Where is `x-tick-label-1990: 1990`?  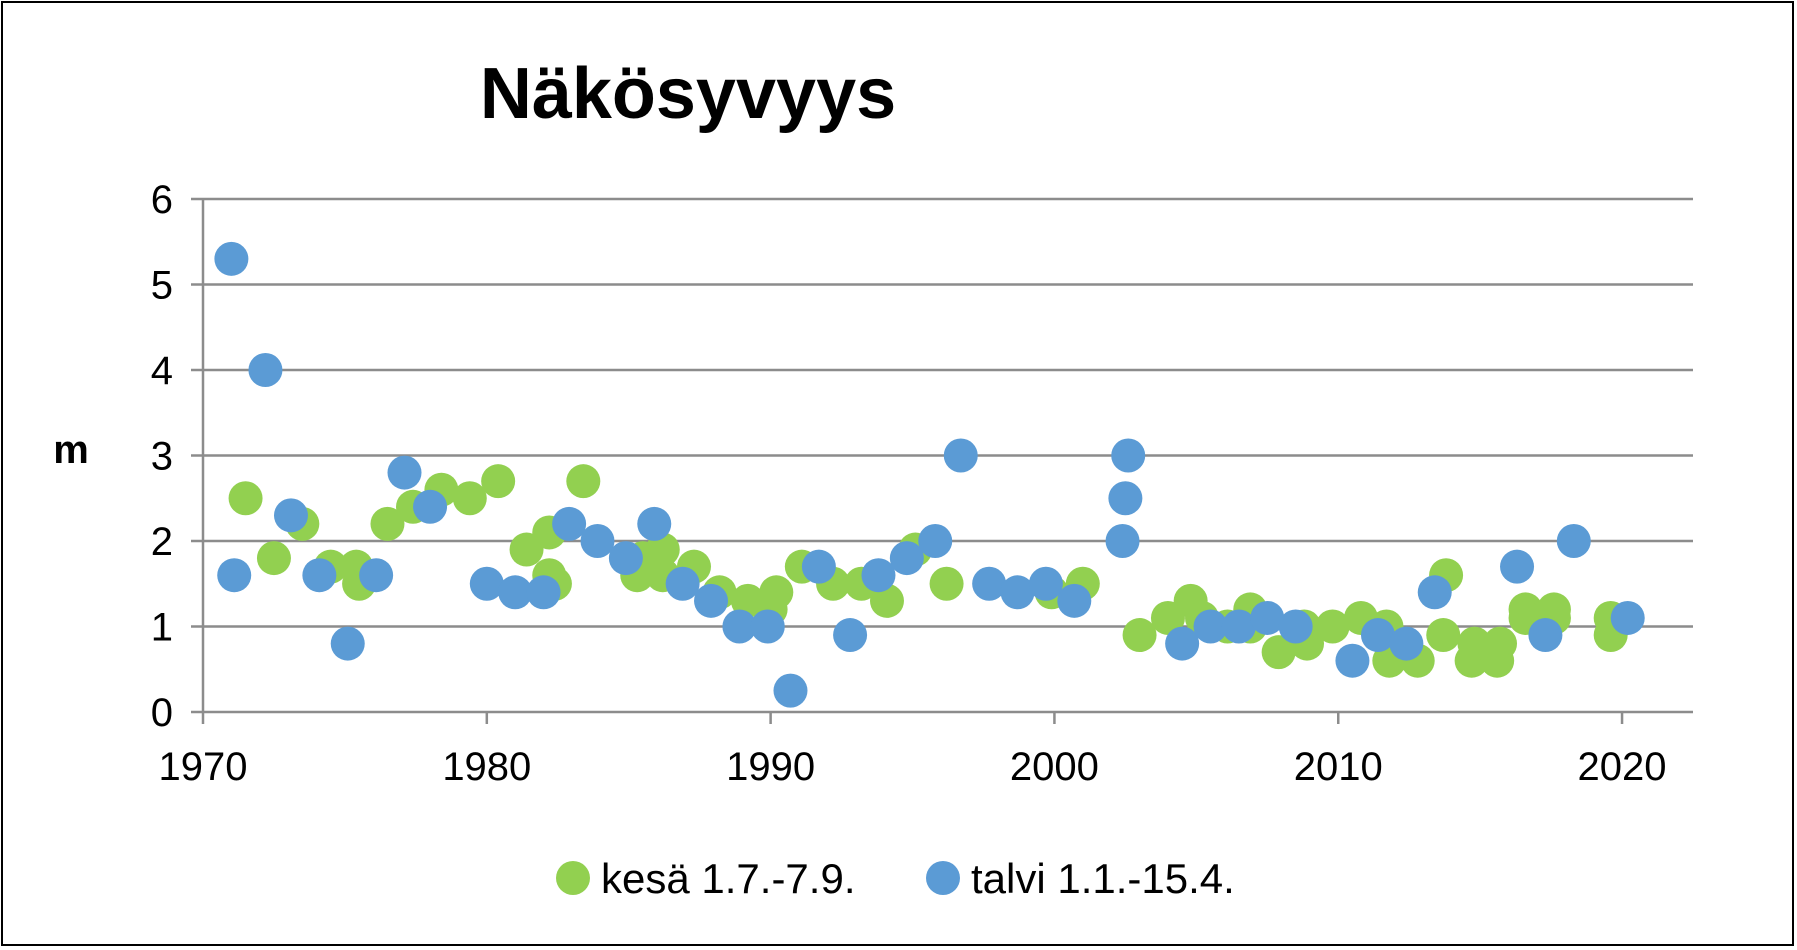 x-tick-label-1990: 1990 is located at coordinates (770, 767).